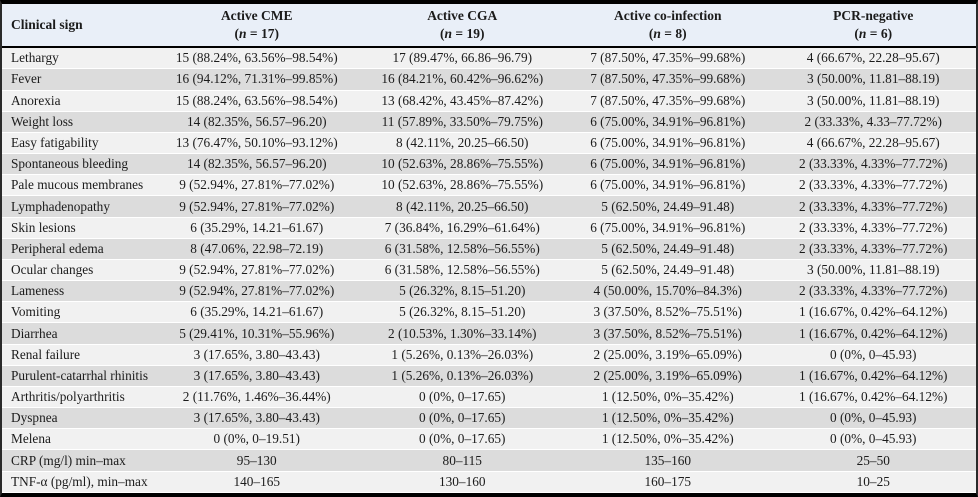 The width and height of the screenshot is (978, 497). What do you see at coordinates (78, 228) in the screenshot?
I see `row-label: Skin lesions` at bounding box center [78, 228].